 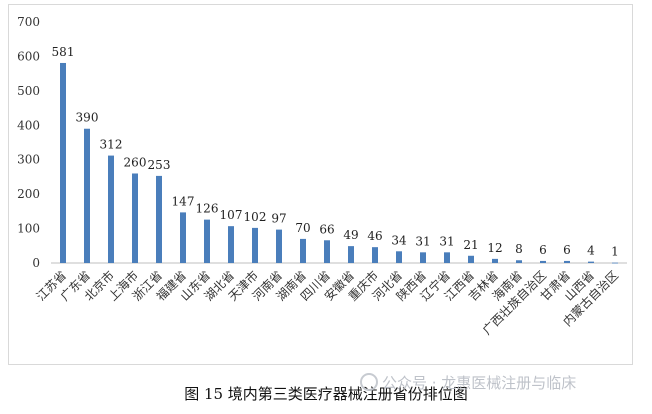 I want to click on data-label: 21, so click(x=470, y=245).